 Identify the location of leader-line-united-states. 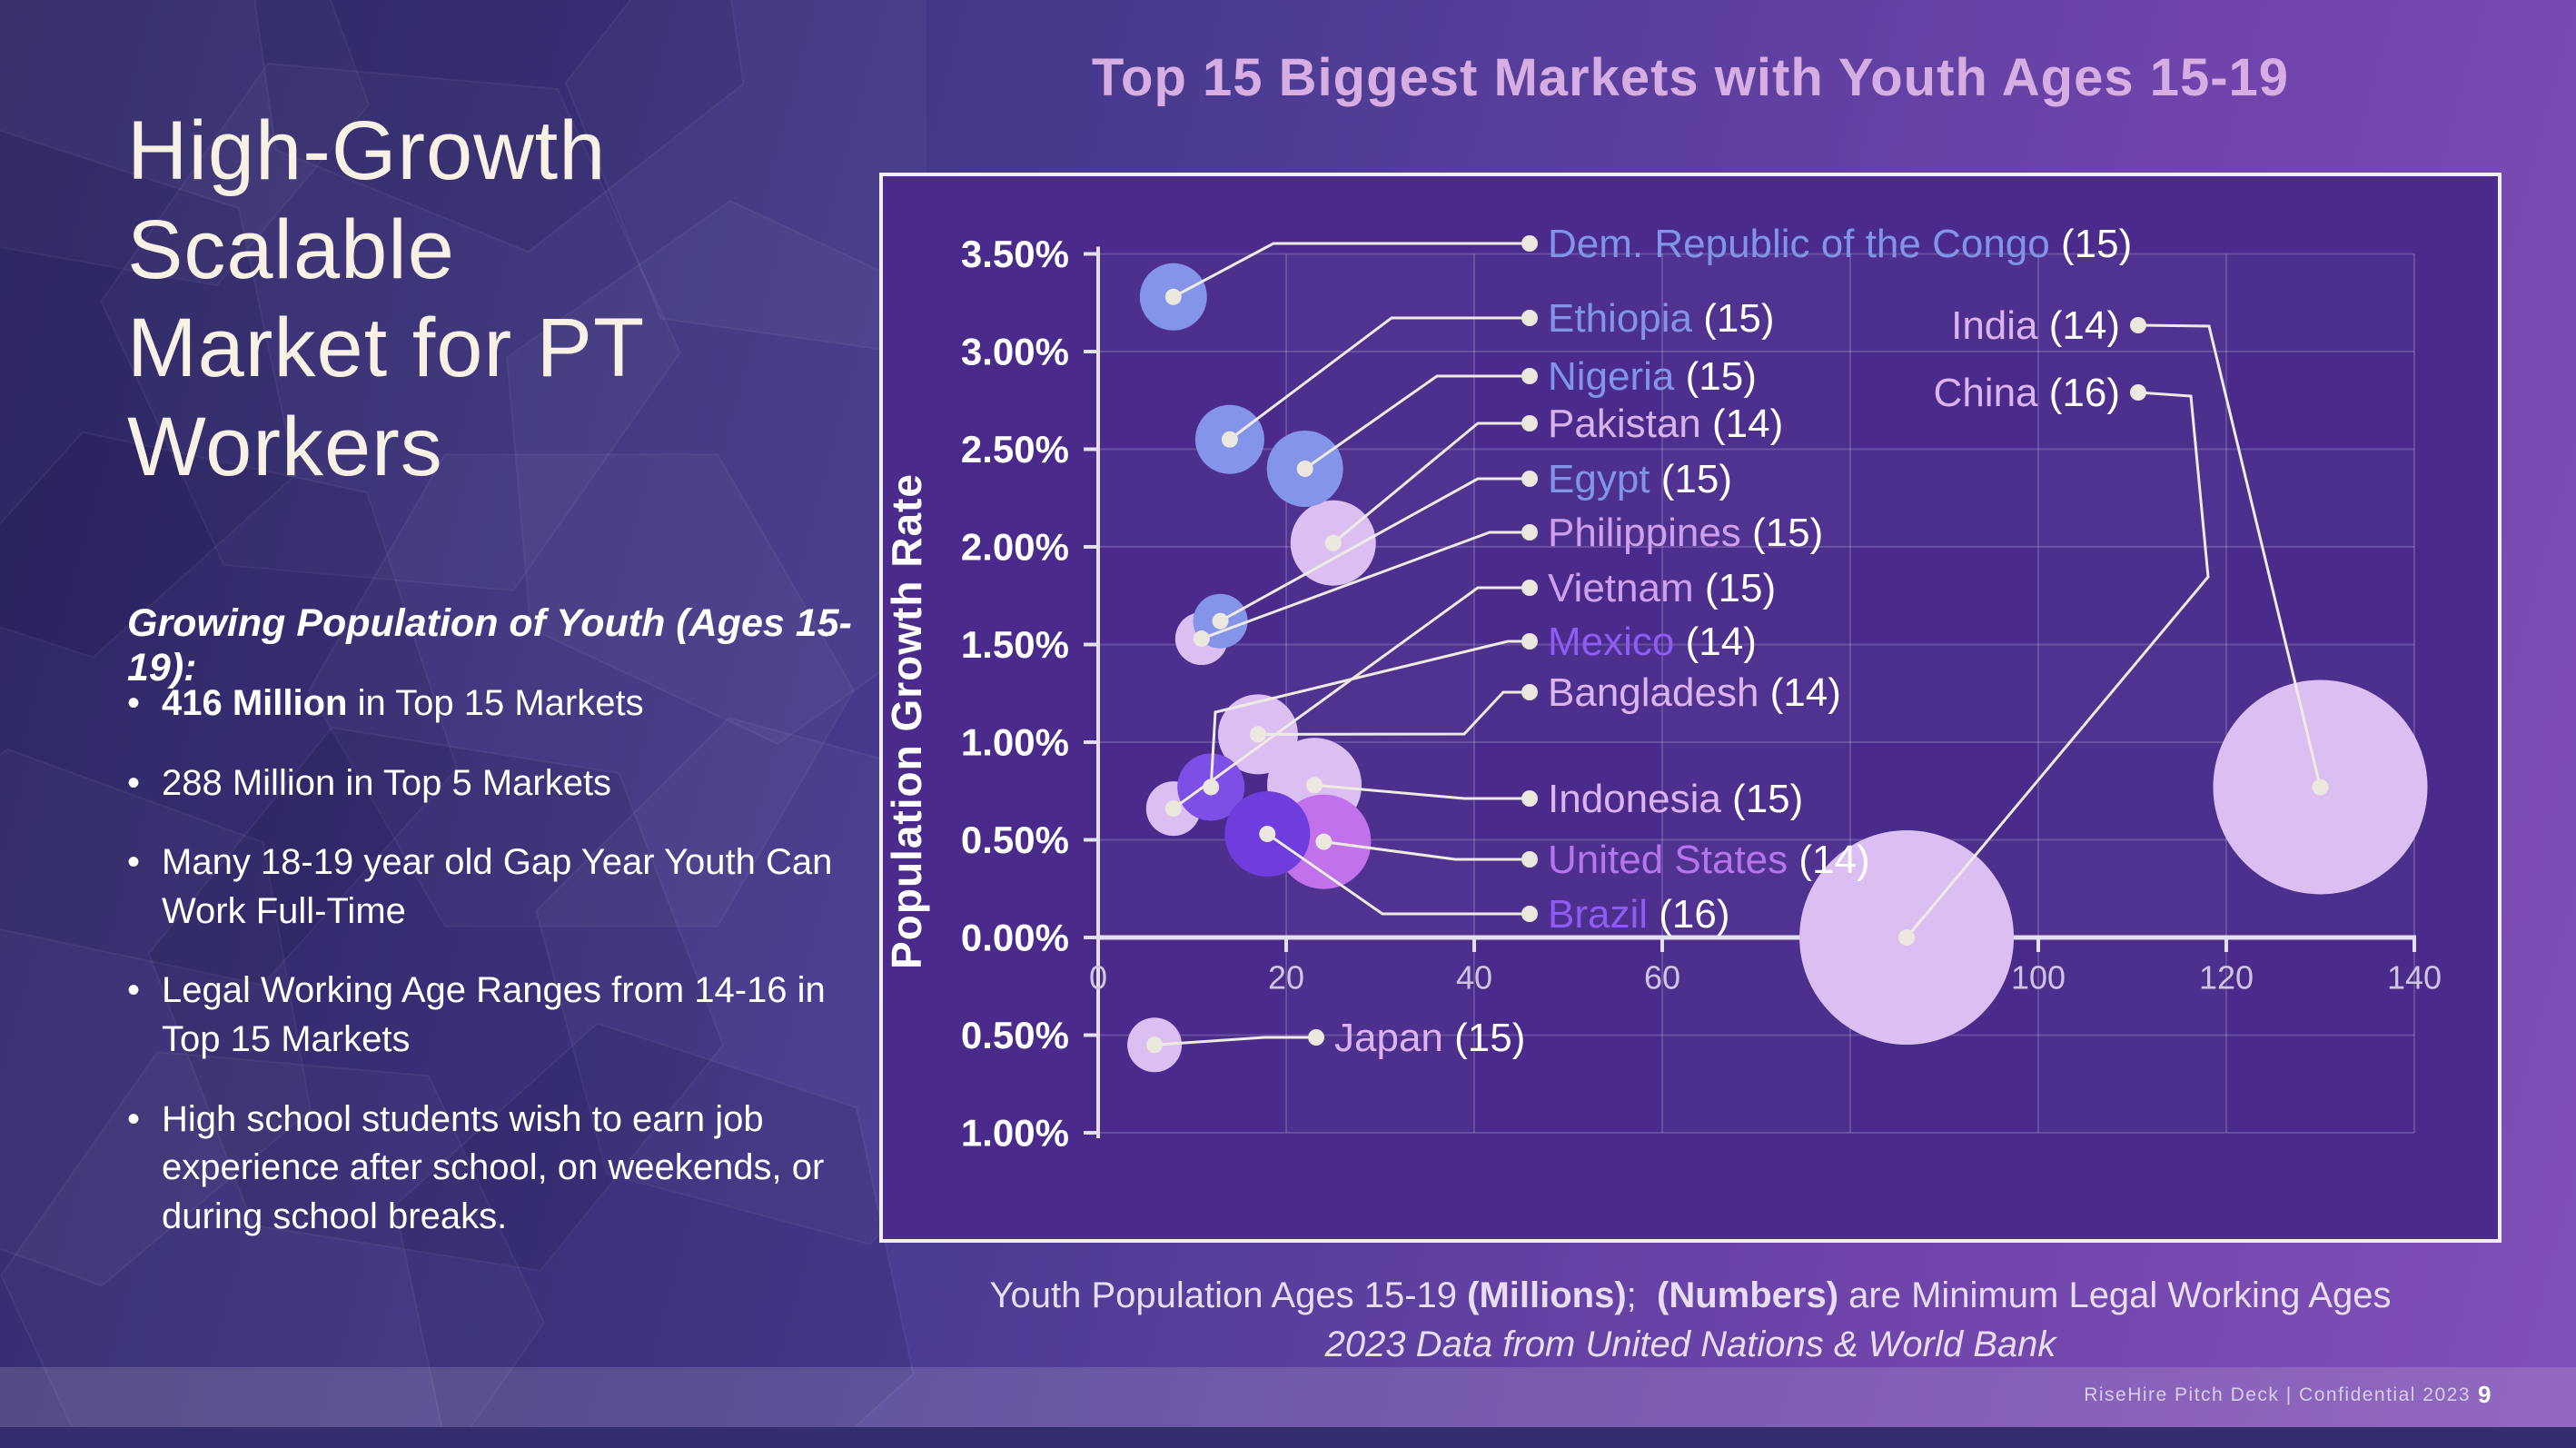
(1426, 850).